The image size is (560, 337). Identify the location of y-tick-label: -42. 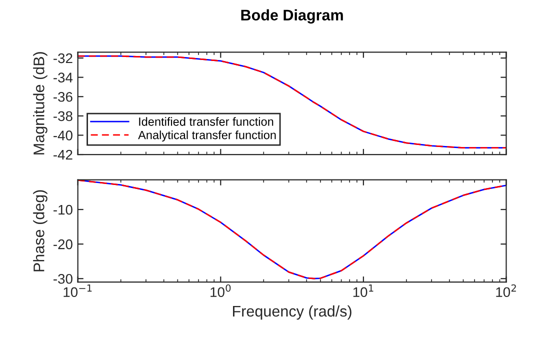
(63, 155).